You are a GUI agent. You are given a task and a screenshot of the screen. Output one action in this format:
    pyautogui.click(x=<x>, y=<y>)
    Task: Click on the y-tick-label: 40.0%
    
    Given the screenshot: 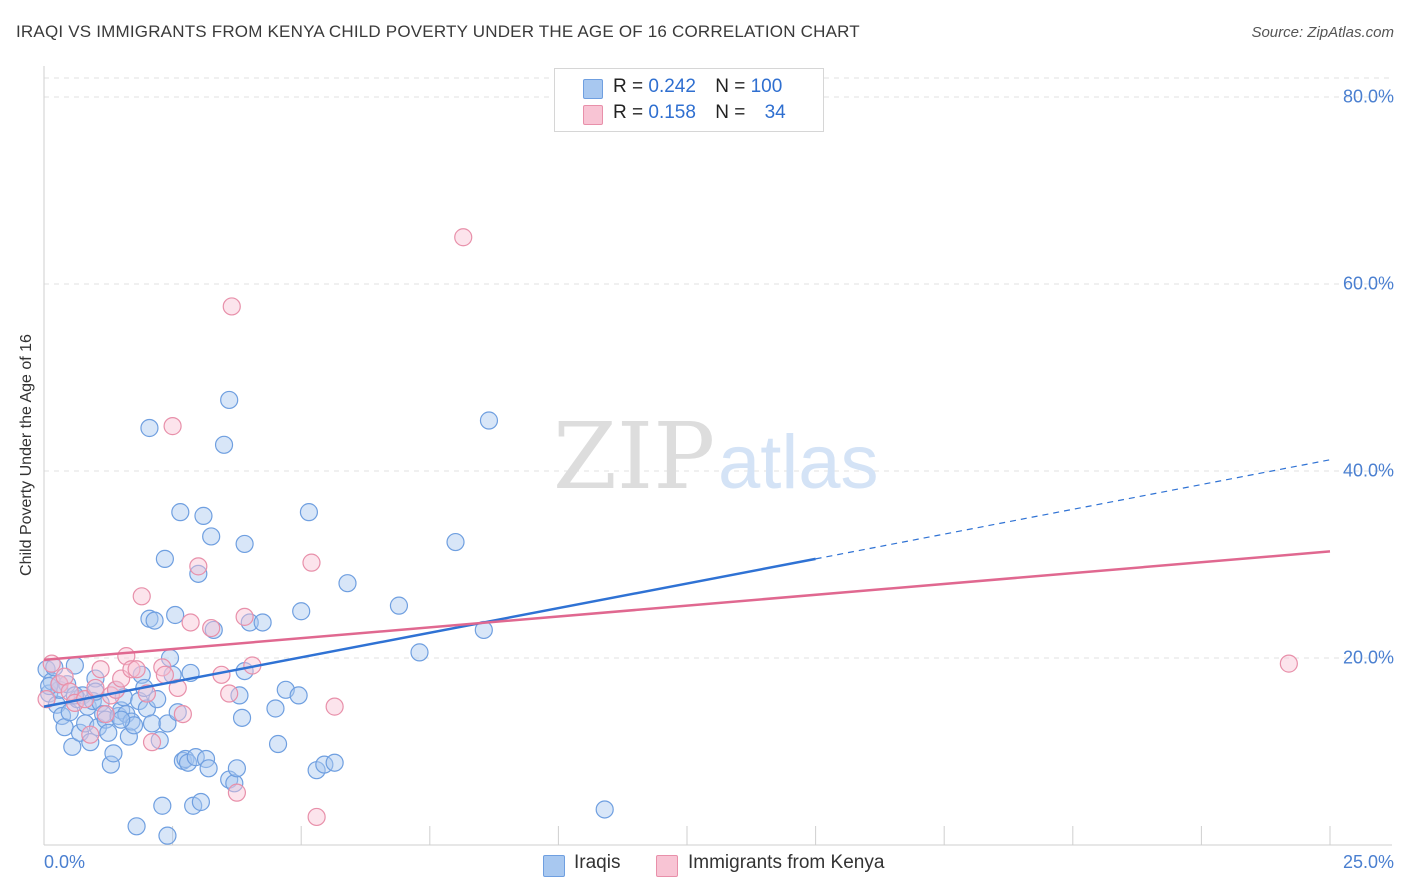 What is the action you would take?
    pyautogui.click(x=1368, y=470)
    